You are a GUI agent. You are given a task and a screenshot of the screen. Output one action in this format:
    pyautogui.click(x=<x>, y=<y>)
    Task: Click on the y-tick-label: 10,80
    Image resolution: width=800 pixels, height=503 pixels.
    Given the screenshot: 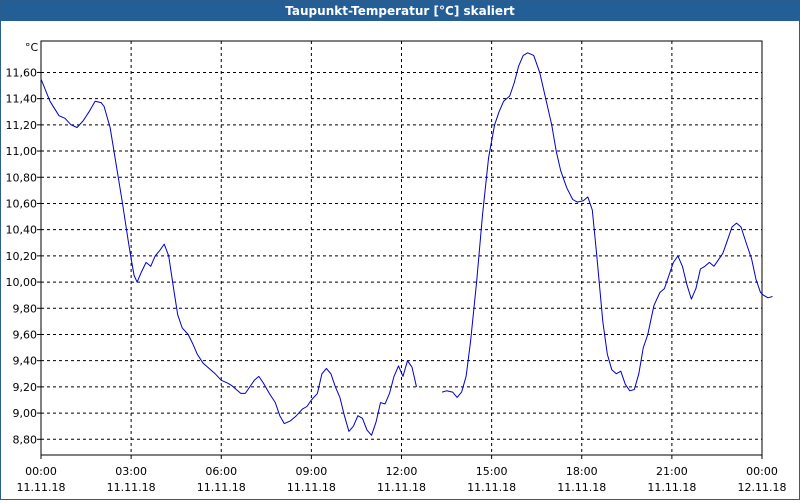 What is the action you would take?
    pyautogui.click(x=22, y=177)
    